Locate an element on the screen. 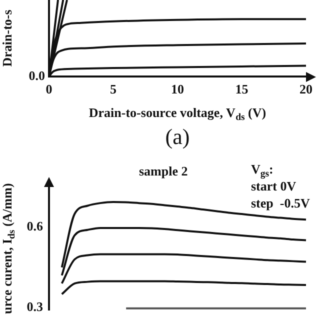  y-axis-title: Drain-to-s is located at coordinates (7, 38).